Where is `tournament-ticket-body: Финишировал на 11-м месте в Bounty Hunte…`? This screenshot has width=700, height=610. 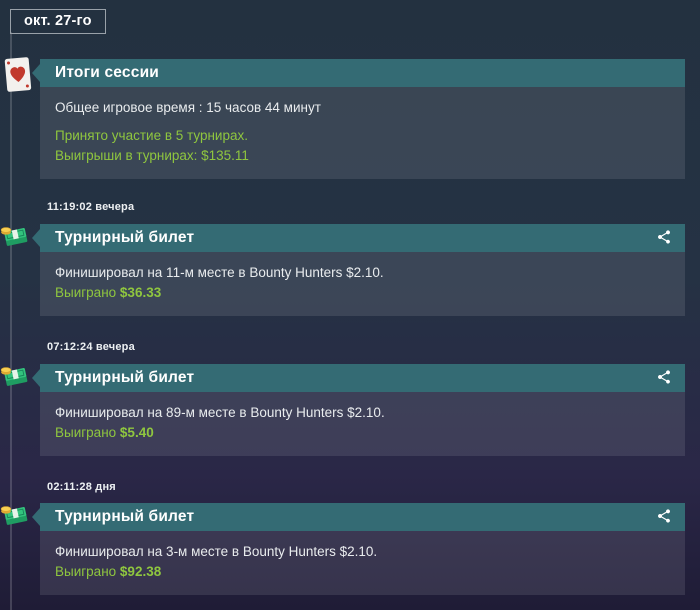 tournament-ticket-body: Финишировал на 11-м месте в Bounty Hunte… is located at coordinates (362, 284).